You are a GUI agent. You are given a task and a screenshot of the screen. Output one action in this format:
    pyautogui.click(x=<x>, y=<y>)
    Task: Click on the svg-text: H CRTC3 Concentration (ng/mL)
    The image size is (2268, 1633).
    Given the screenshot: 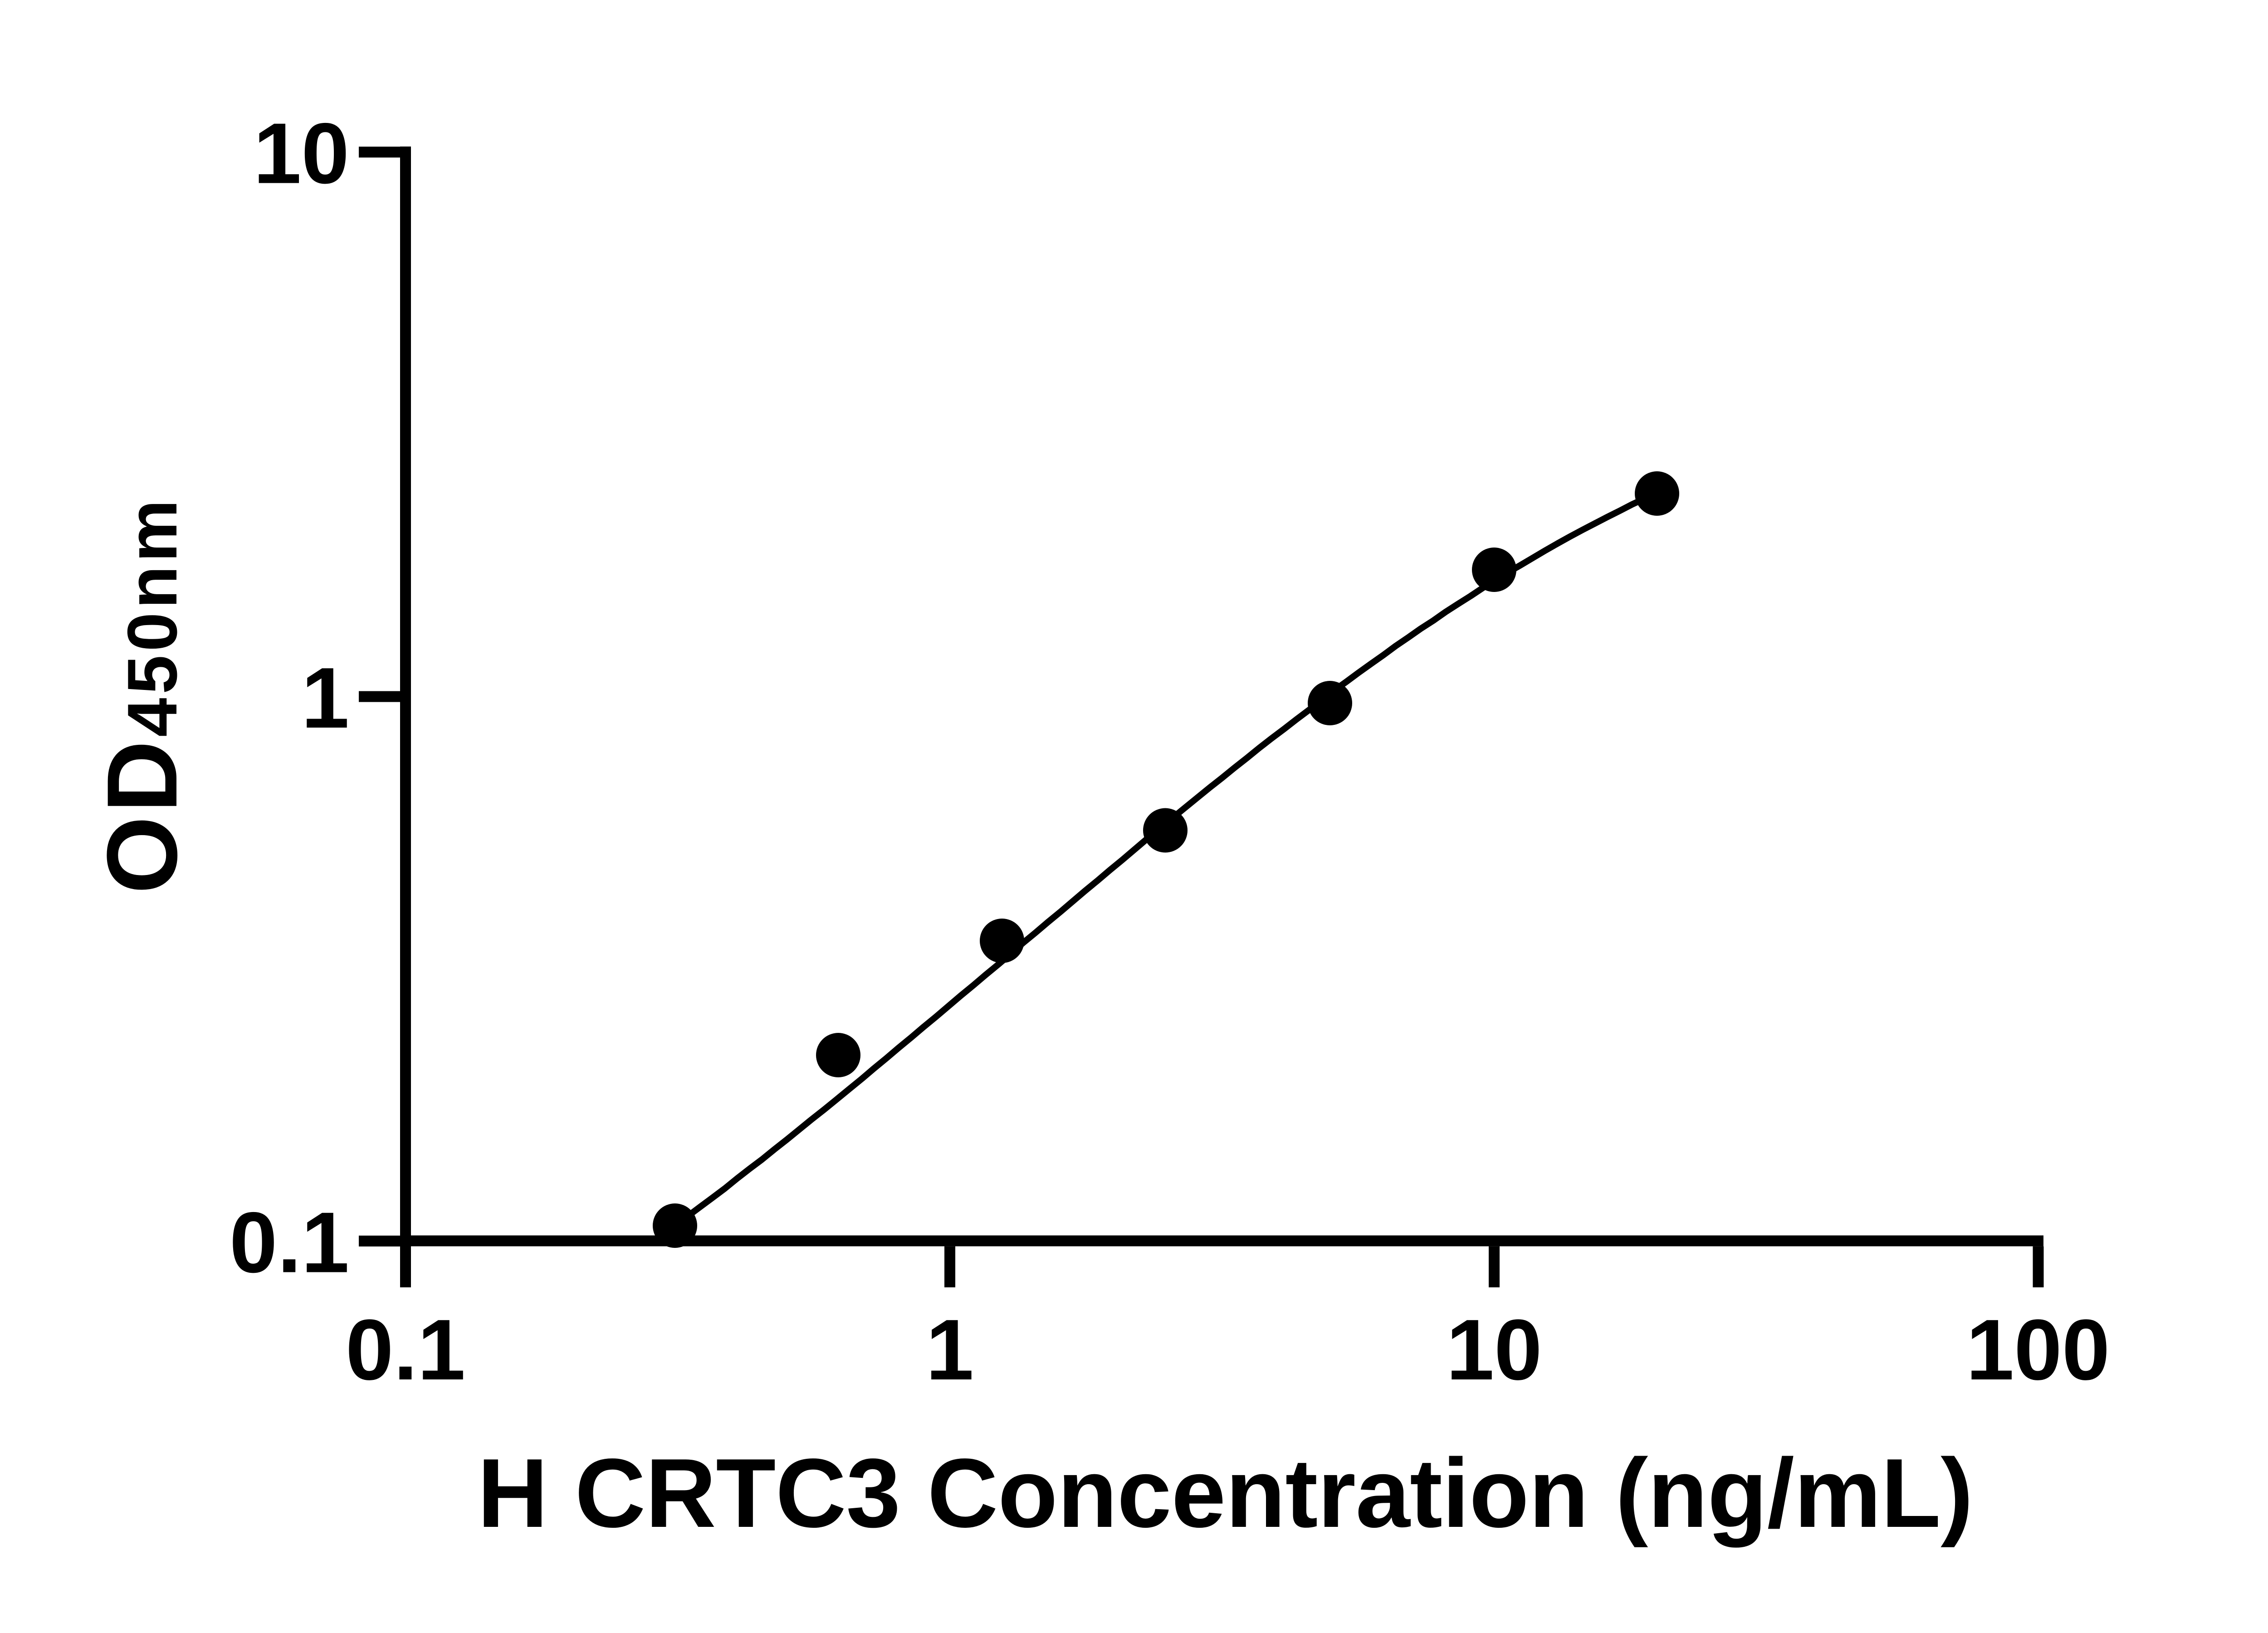 What is the action you would take?
    pyautogui.click(x=1225, y=1493)
    